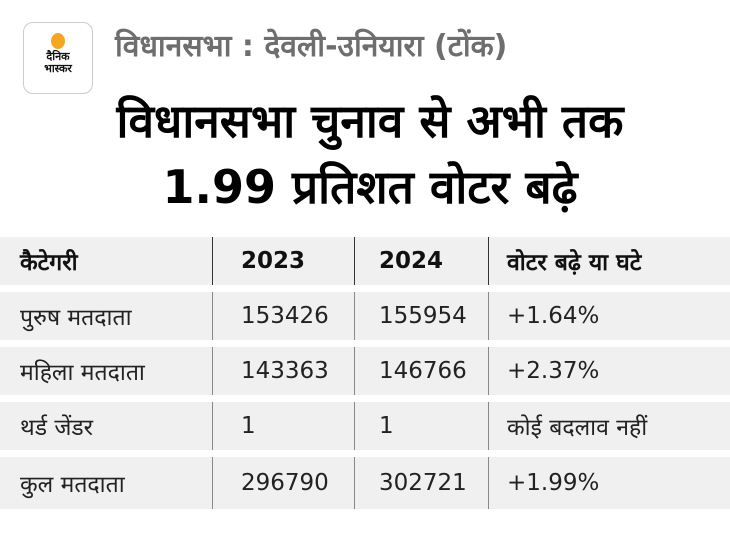  I want to click on table-row: थर्ड जेंडर 1 1 कोई बदलाव नहीं, so click(365, 426).